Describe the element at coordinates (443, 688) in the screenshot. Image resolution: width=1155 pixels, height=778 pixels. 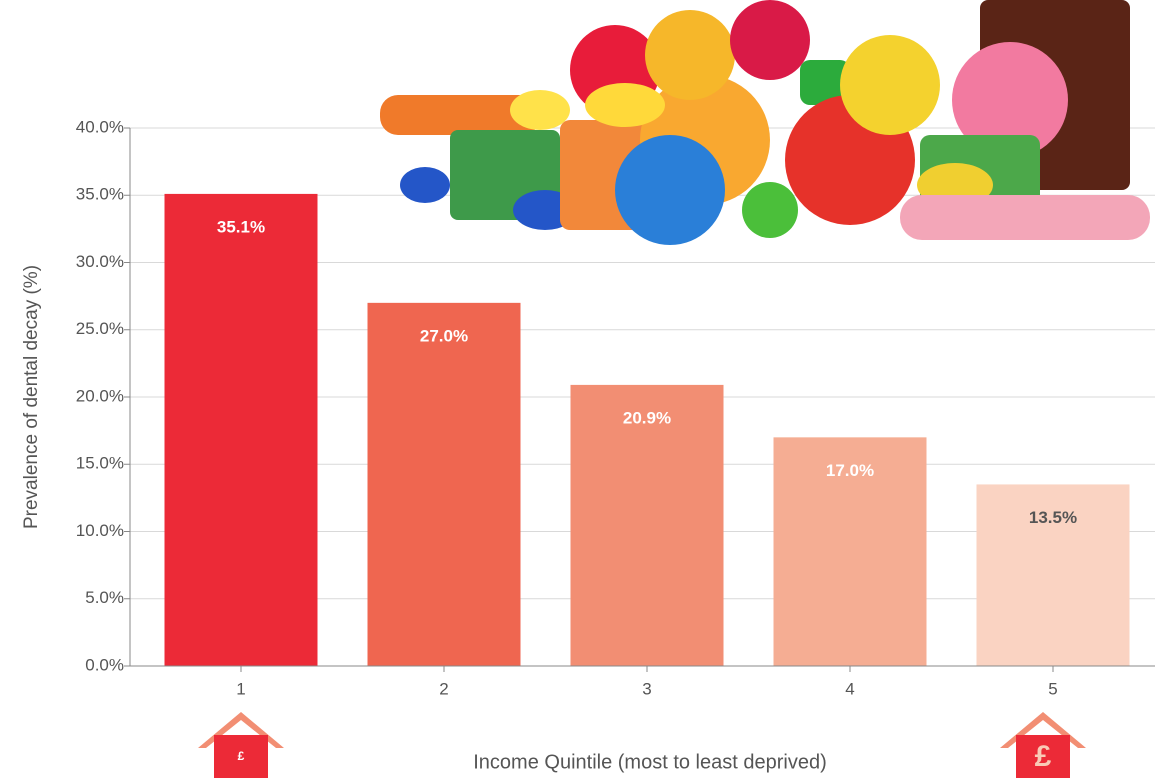
I see `x-tick-label: 2` at that location.